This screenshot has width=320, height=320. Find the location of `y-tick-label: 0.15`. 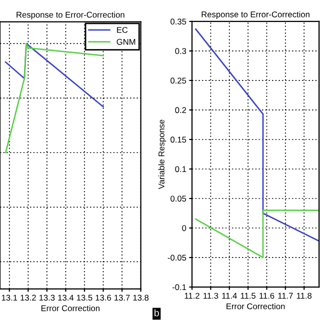

y-tick-label: 0.15 is located at coordinates (178, 139).